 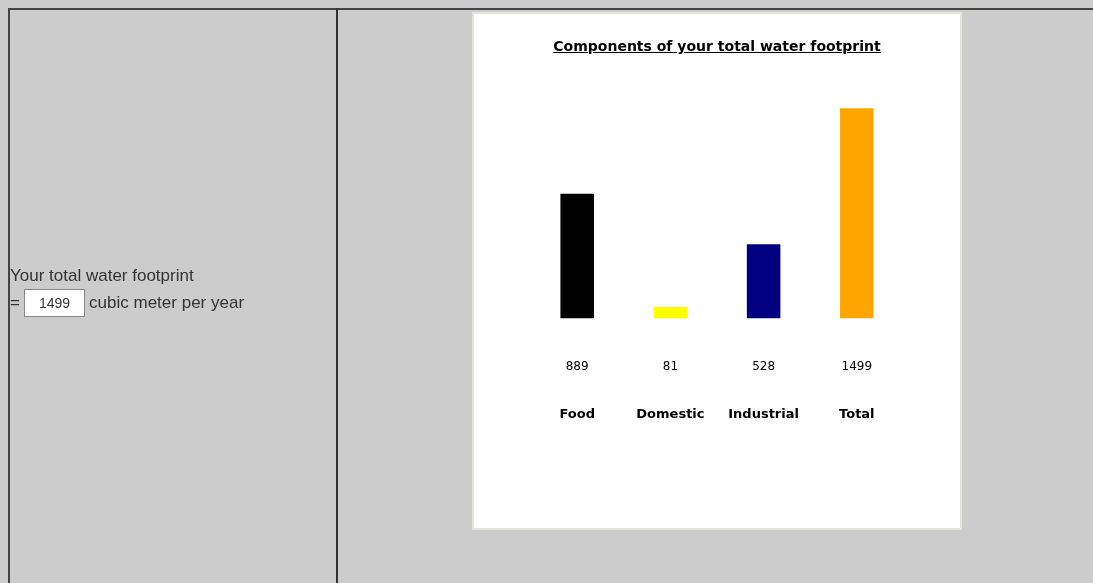 I want to click on chart-title: Components of your total water footprint, so click(x=717, y=46).